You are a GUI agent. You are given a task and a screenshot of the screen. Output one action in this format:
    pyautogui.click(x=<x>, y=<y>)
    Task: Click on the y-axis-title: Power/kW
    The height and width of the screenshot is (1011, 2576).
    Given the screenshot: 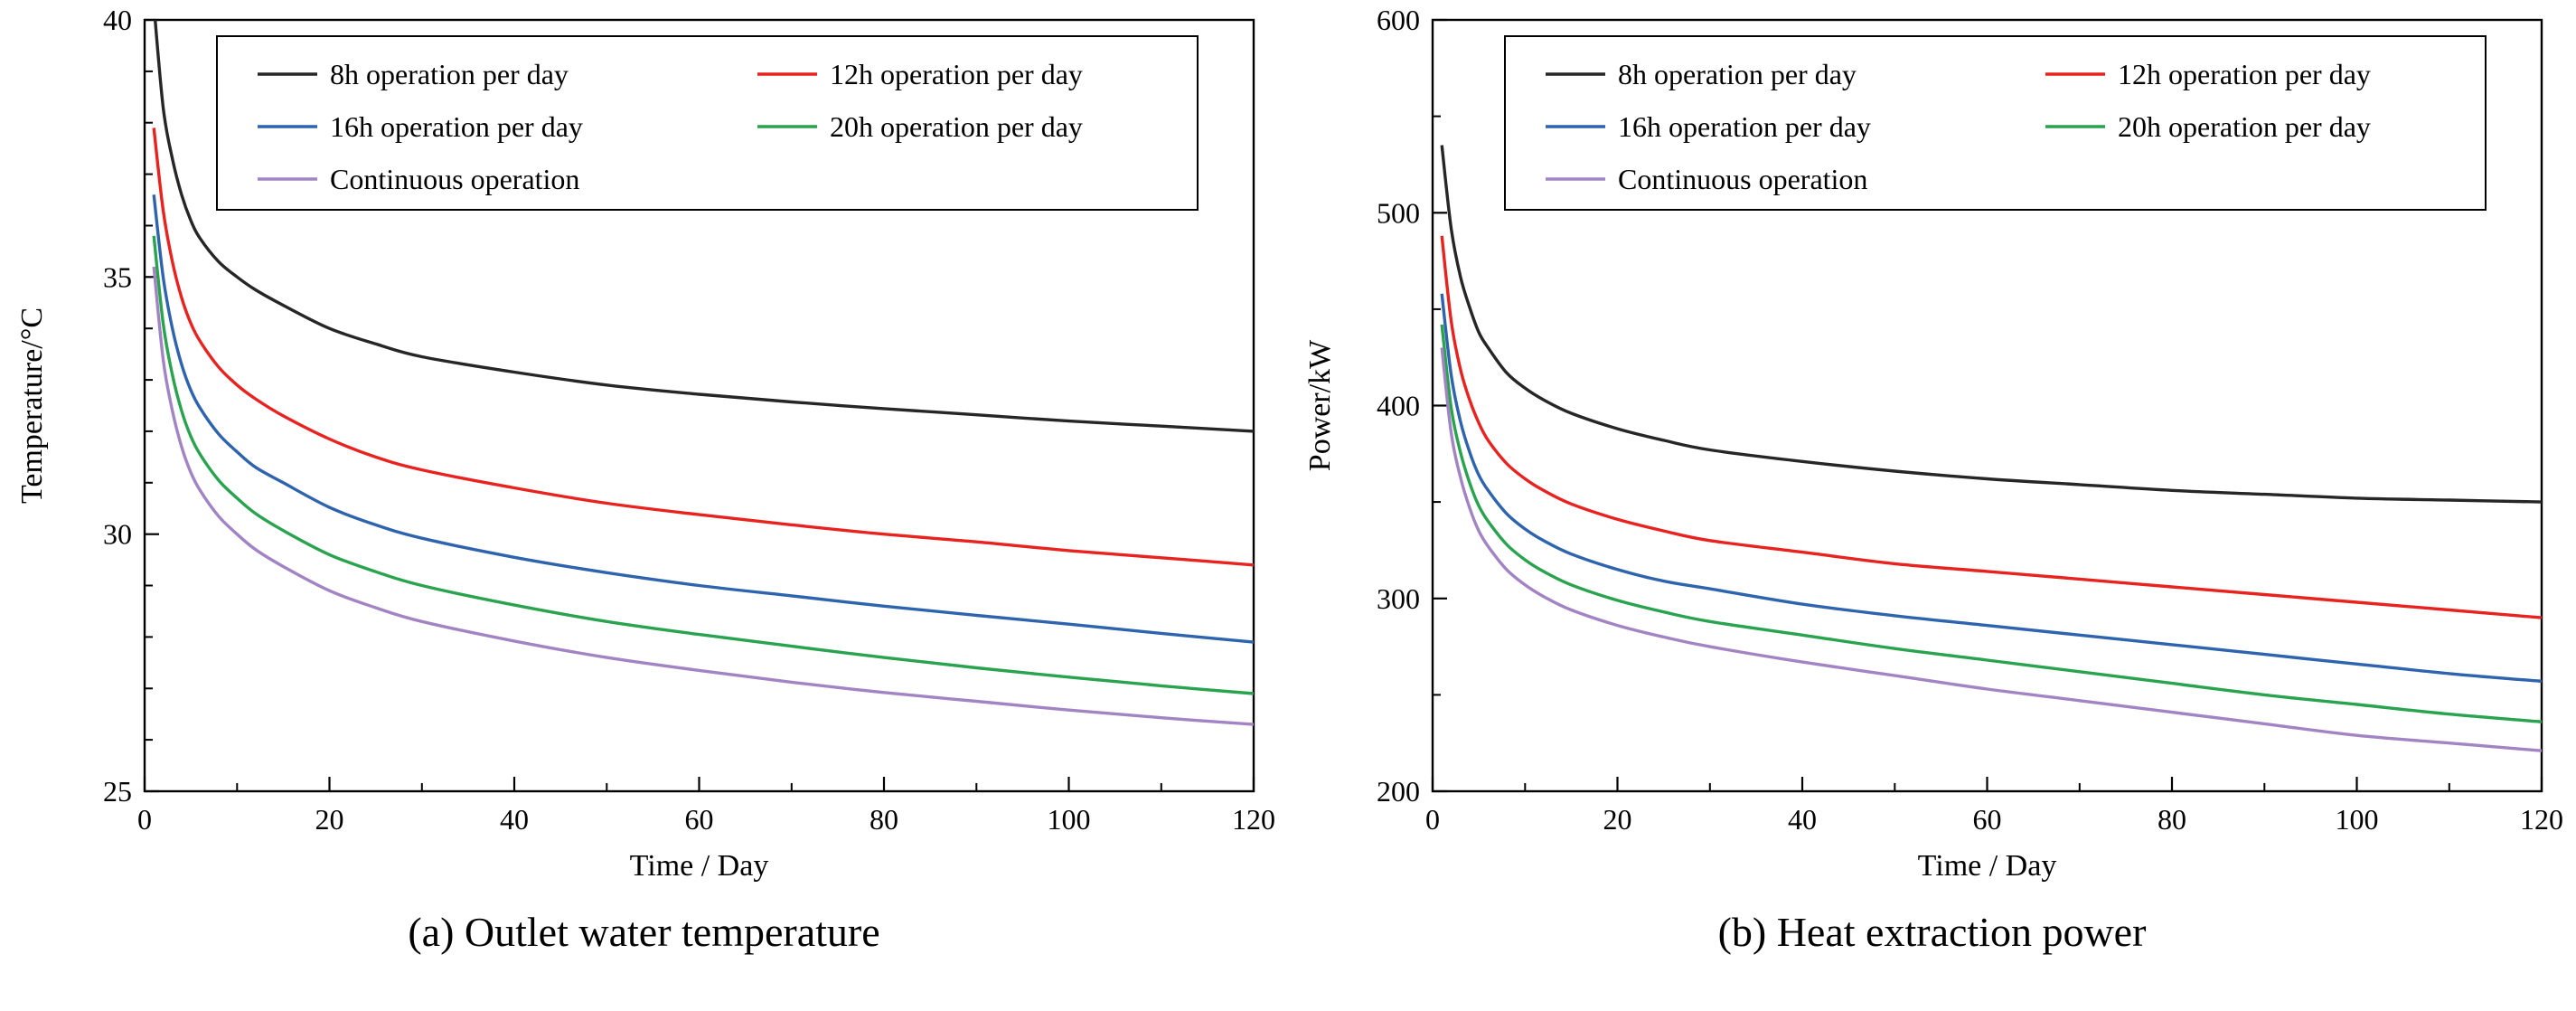 What is the action you would take?
    pyautogui.click(x=1320, y=405)
    